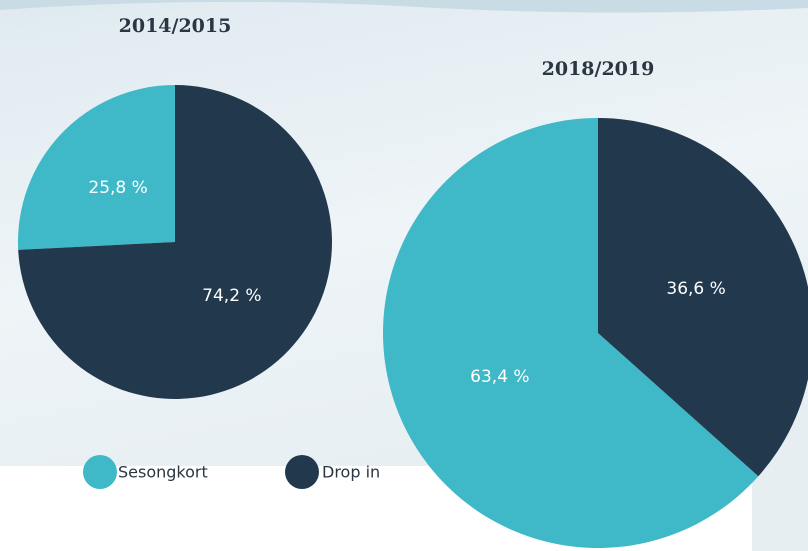 Image resolution: width=808 pixels, height=551 pixels. What do you see at coordinates (175, 26) in the screenshot?
I see `chart-title: 2014/2015` at bounding box center [175, 26].